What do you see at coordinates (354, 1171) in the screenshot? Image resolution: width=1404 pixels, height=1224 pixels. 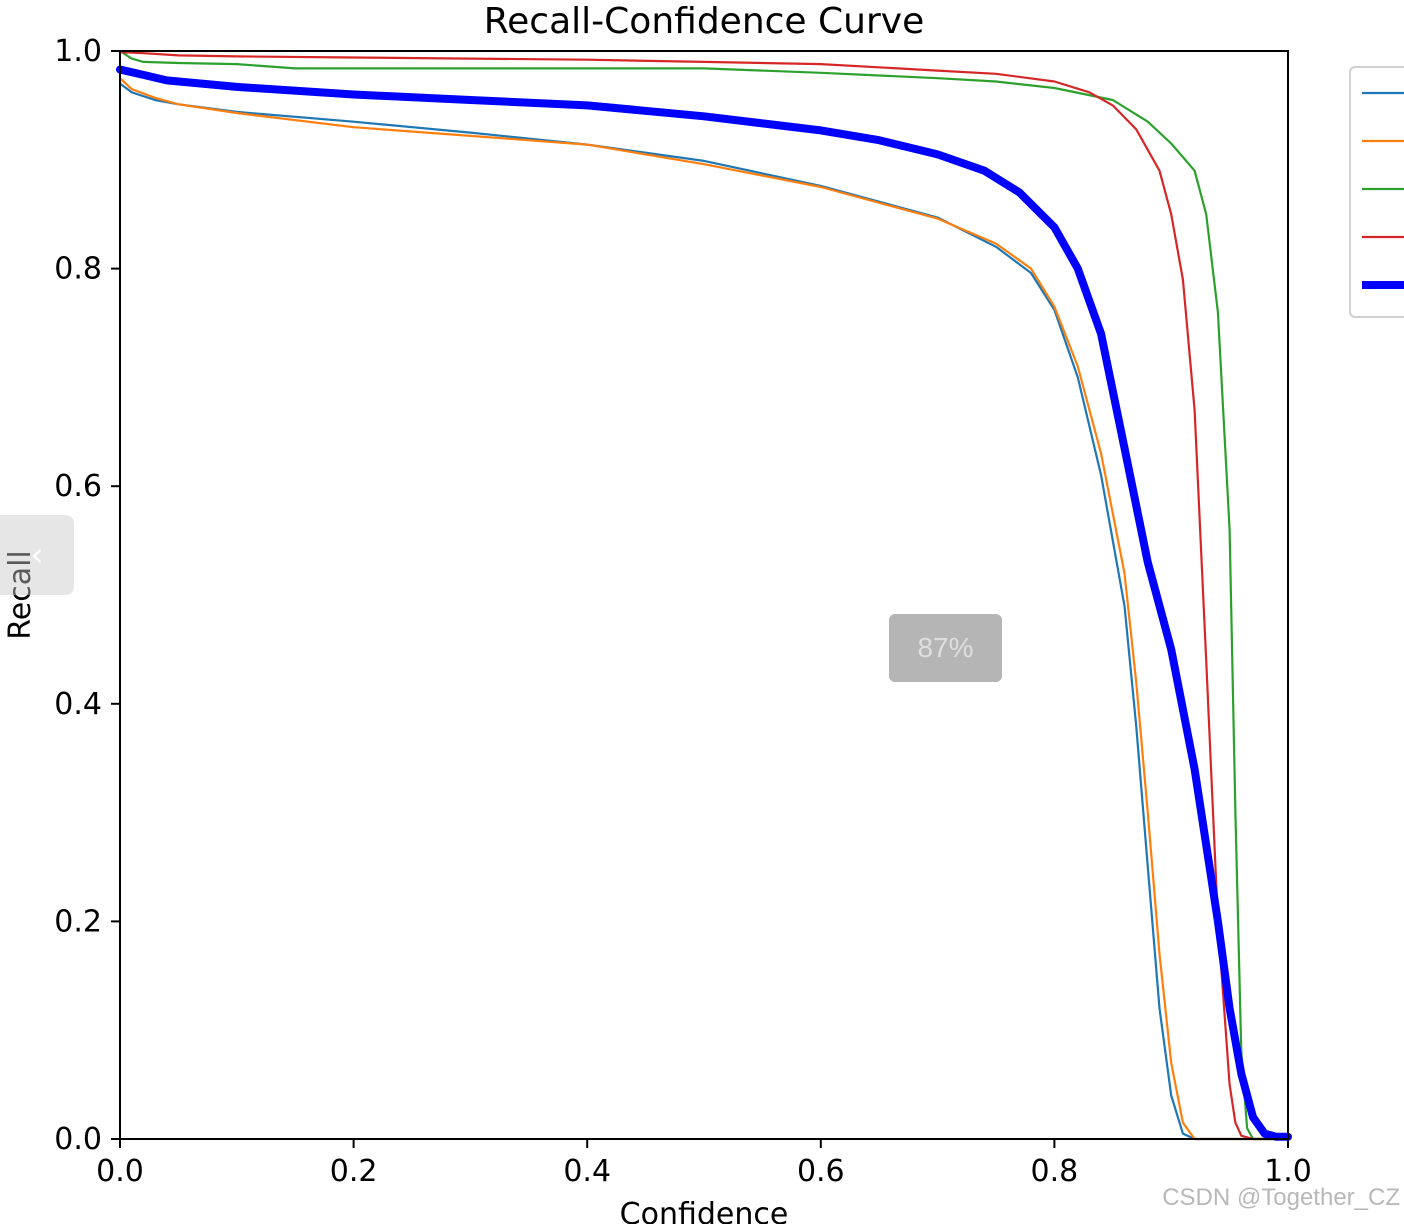 I see `x-tick-label: 0.2` at bounding box center [354, 1171].